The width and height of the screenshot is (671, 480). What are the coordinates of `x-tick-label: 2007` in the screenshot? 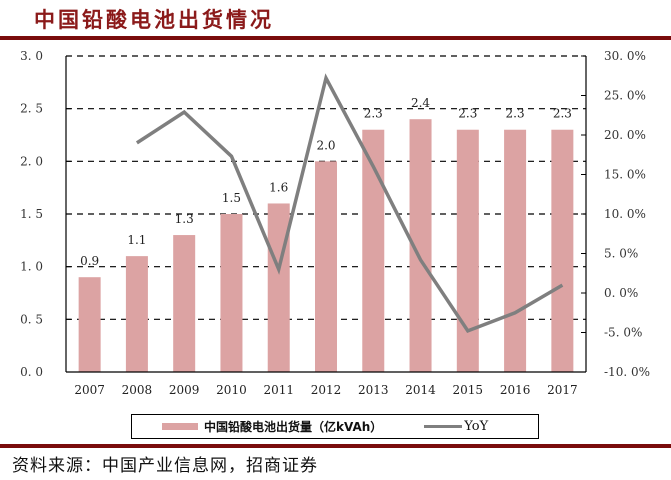 It's located at (89, 390).